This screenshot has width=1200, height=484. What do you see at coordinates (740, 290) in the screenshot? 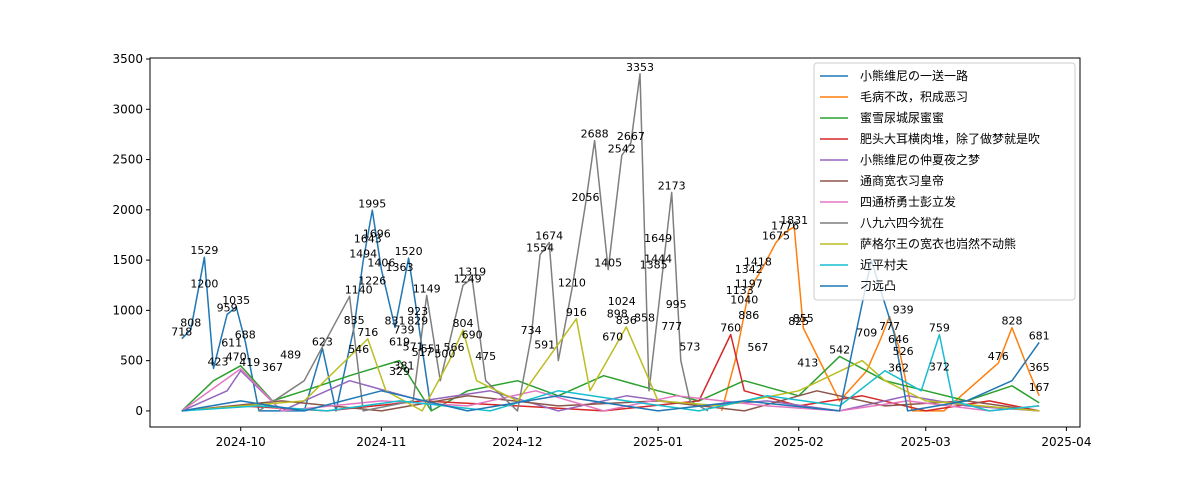
I see `data-label: 1133` at bounding box center [740, 290].